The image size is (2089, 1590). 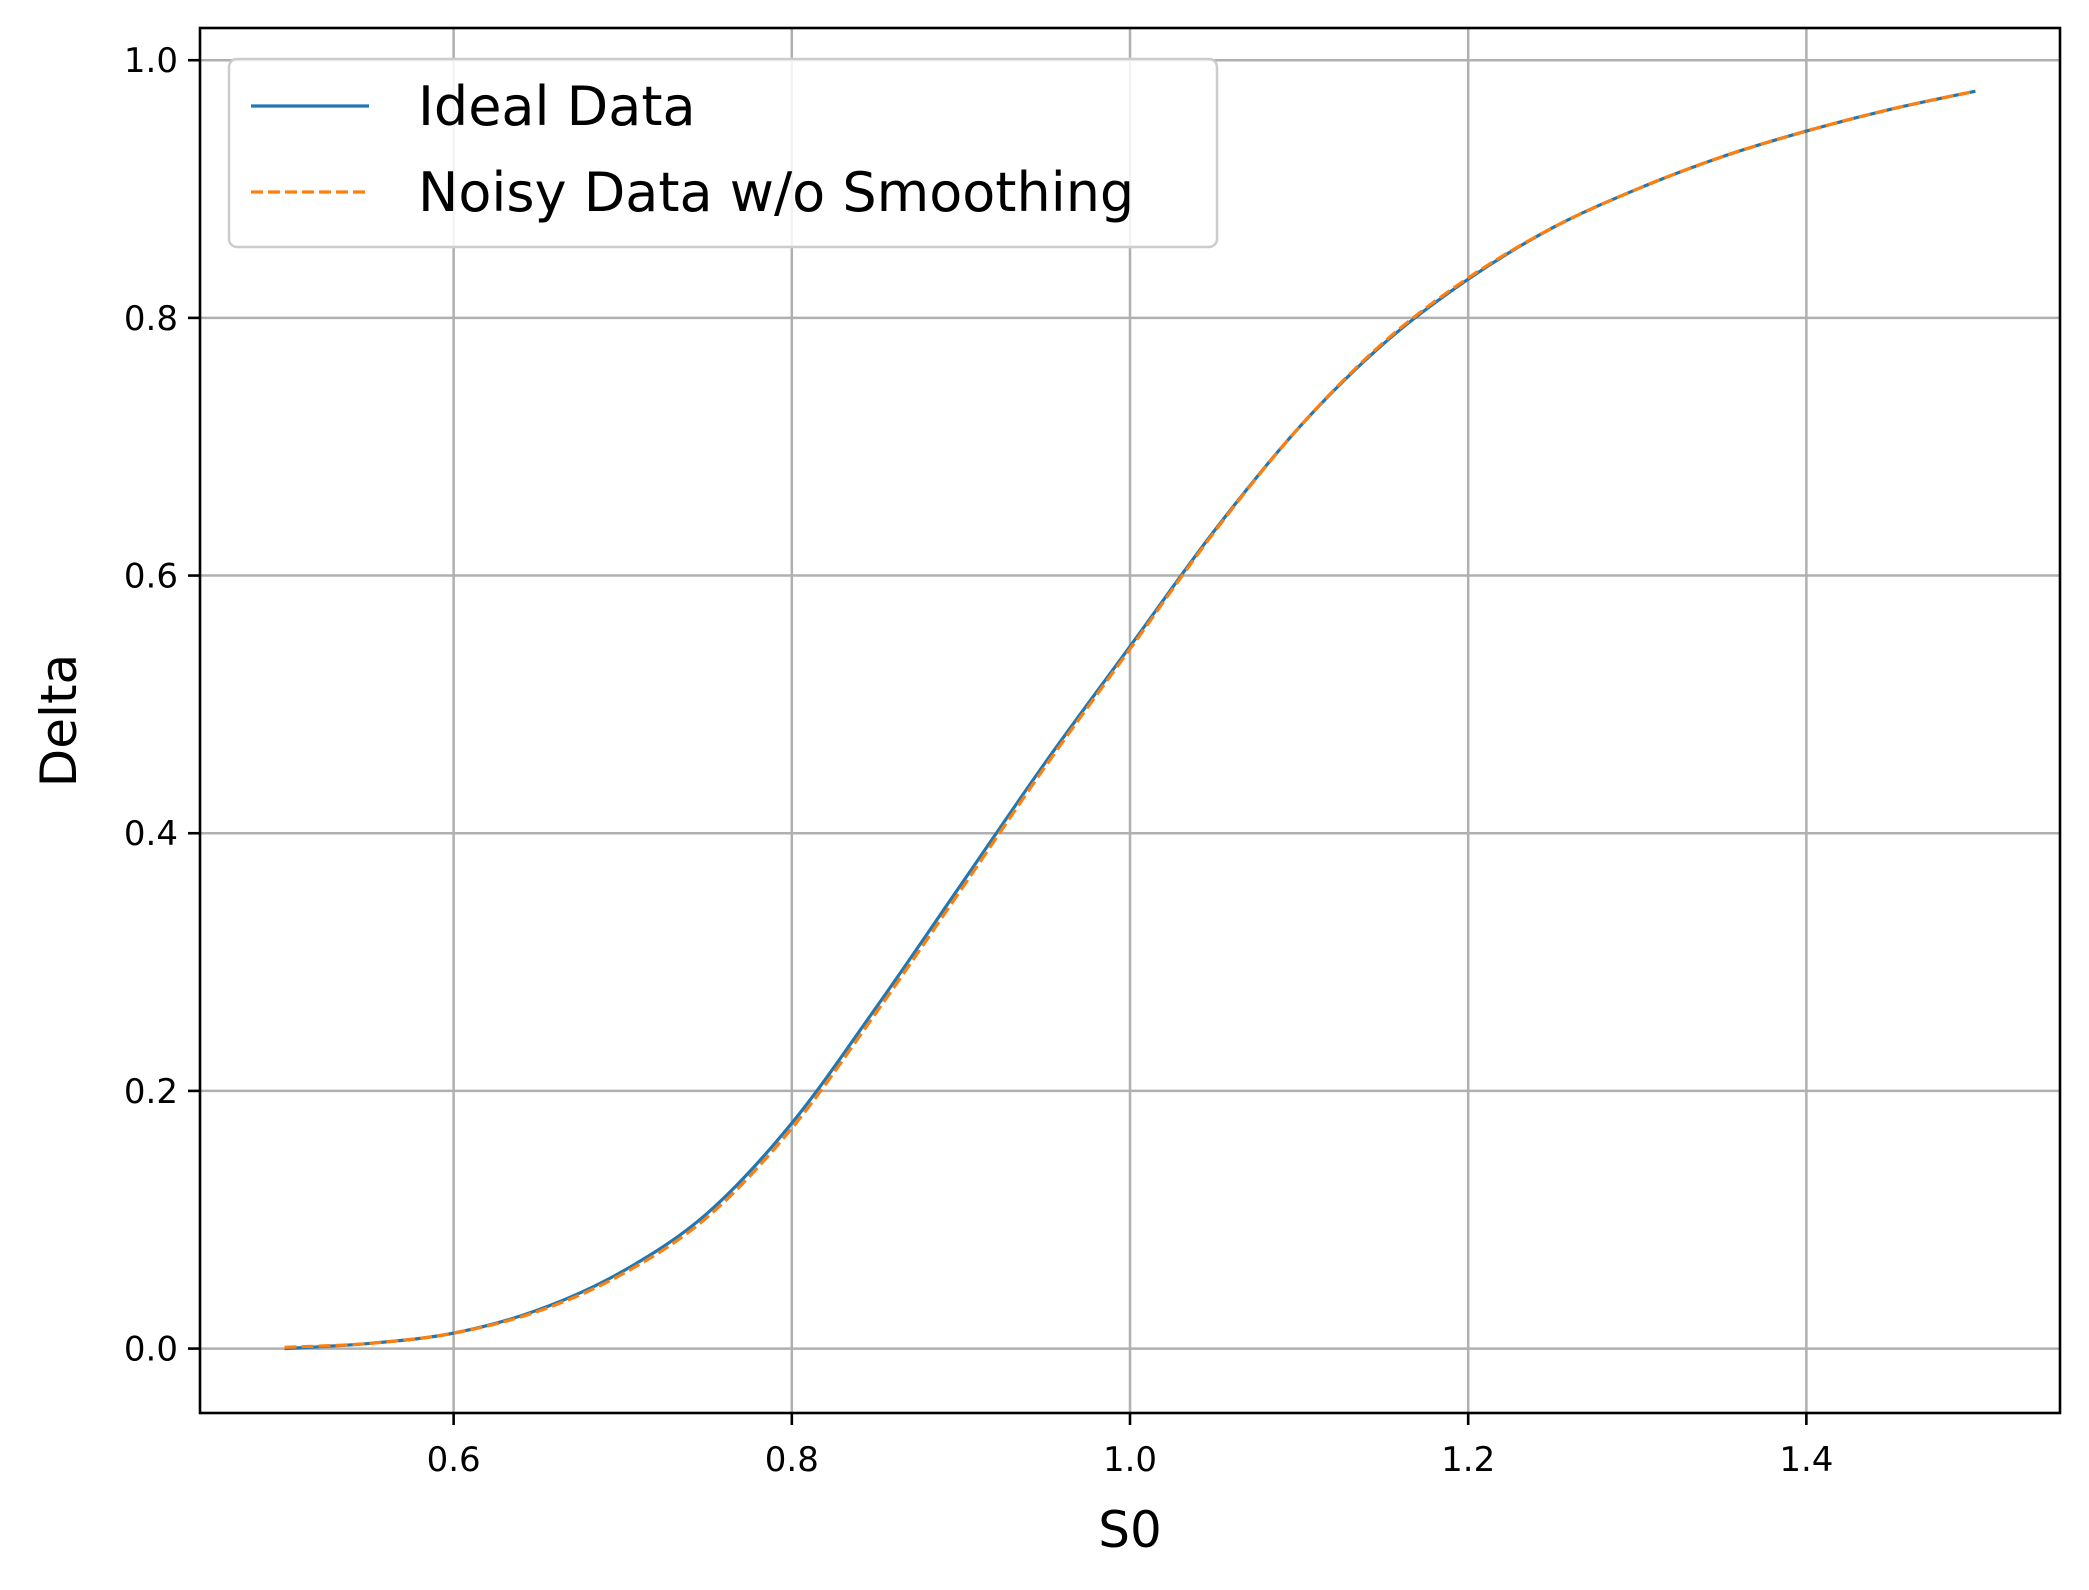 What do you see at coordinates (1806, 1460) in the screenshot?
I see `x-tick-label: 1.4` at bounding box center [1806, 1460].